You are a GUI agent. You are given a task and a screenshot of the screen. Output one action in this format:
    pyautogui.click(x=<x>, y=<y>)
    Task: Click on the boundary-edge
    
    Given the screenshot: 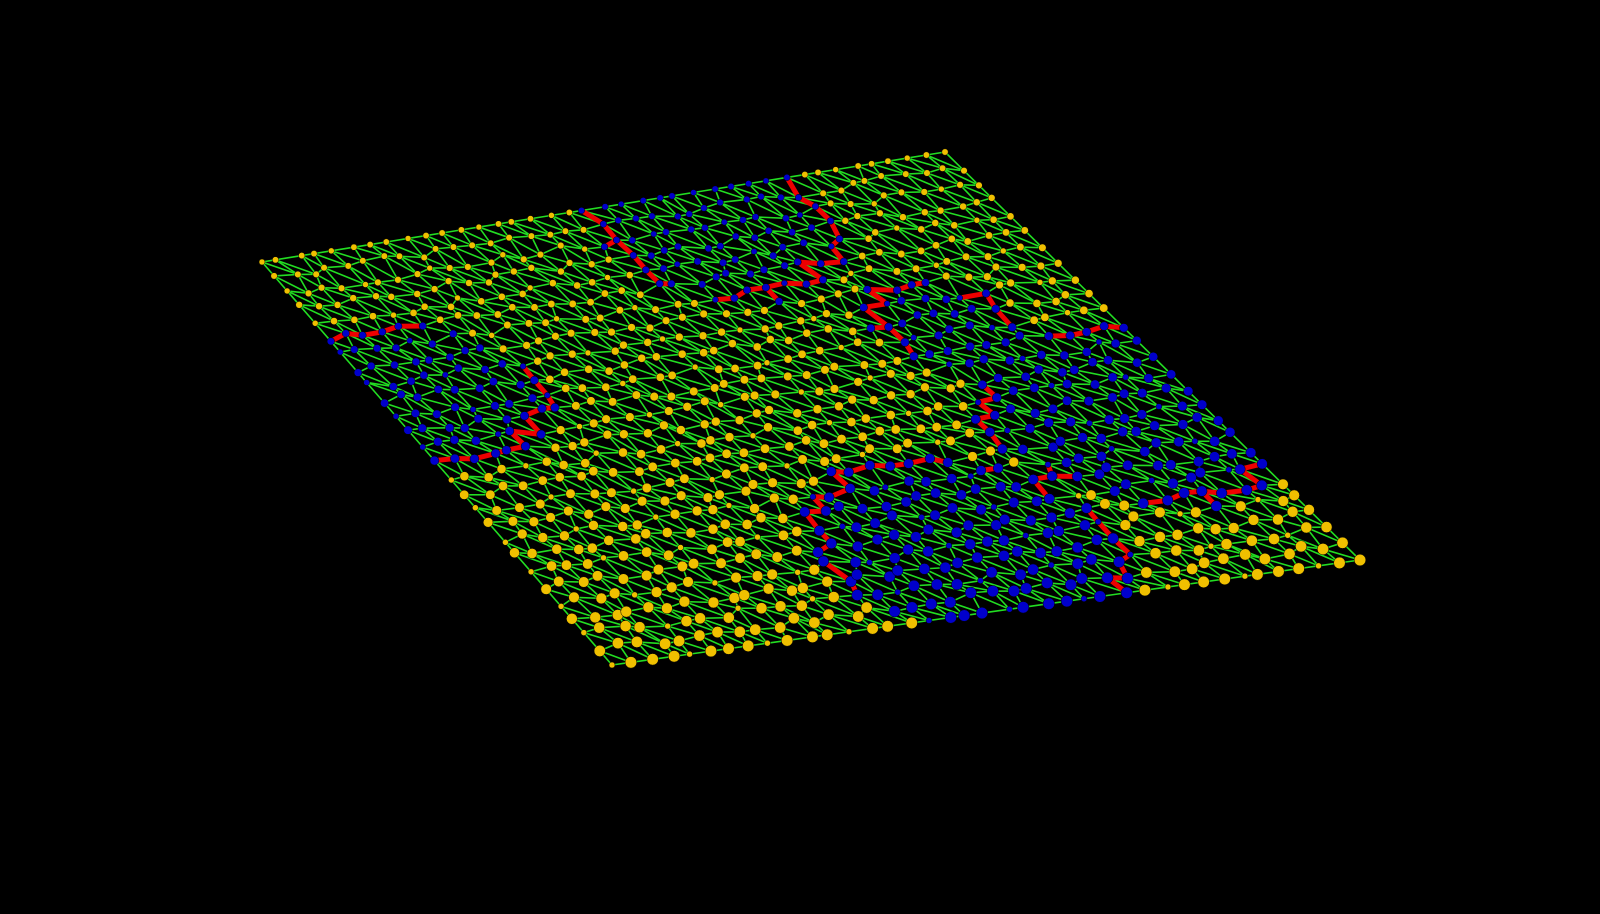 What is the action you would take?
    pyautogui.click(x=592, y=217)
    